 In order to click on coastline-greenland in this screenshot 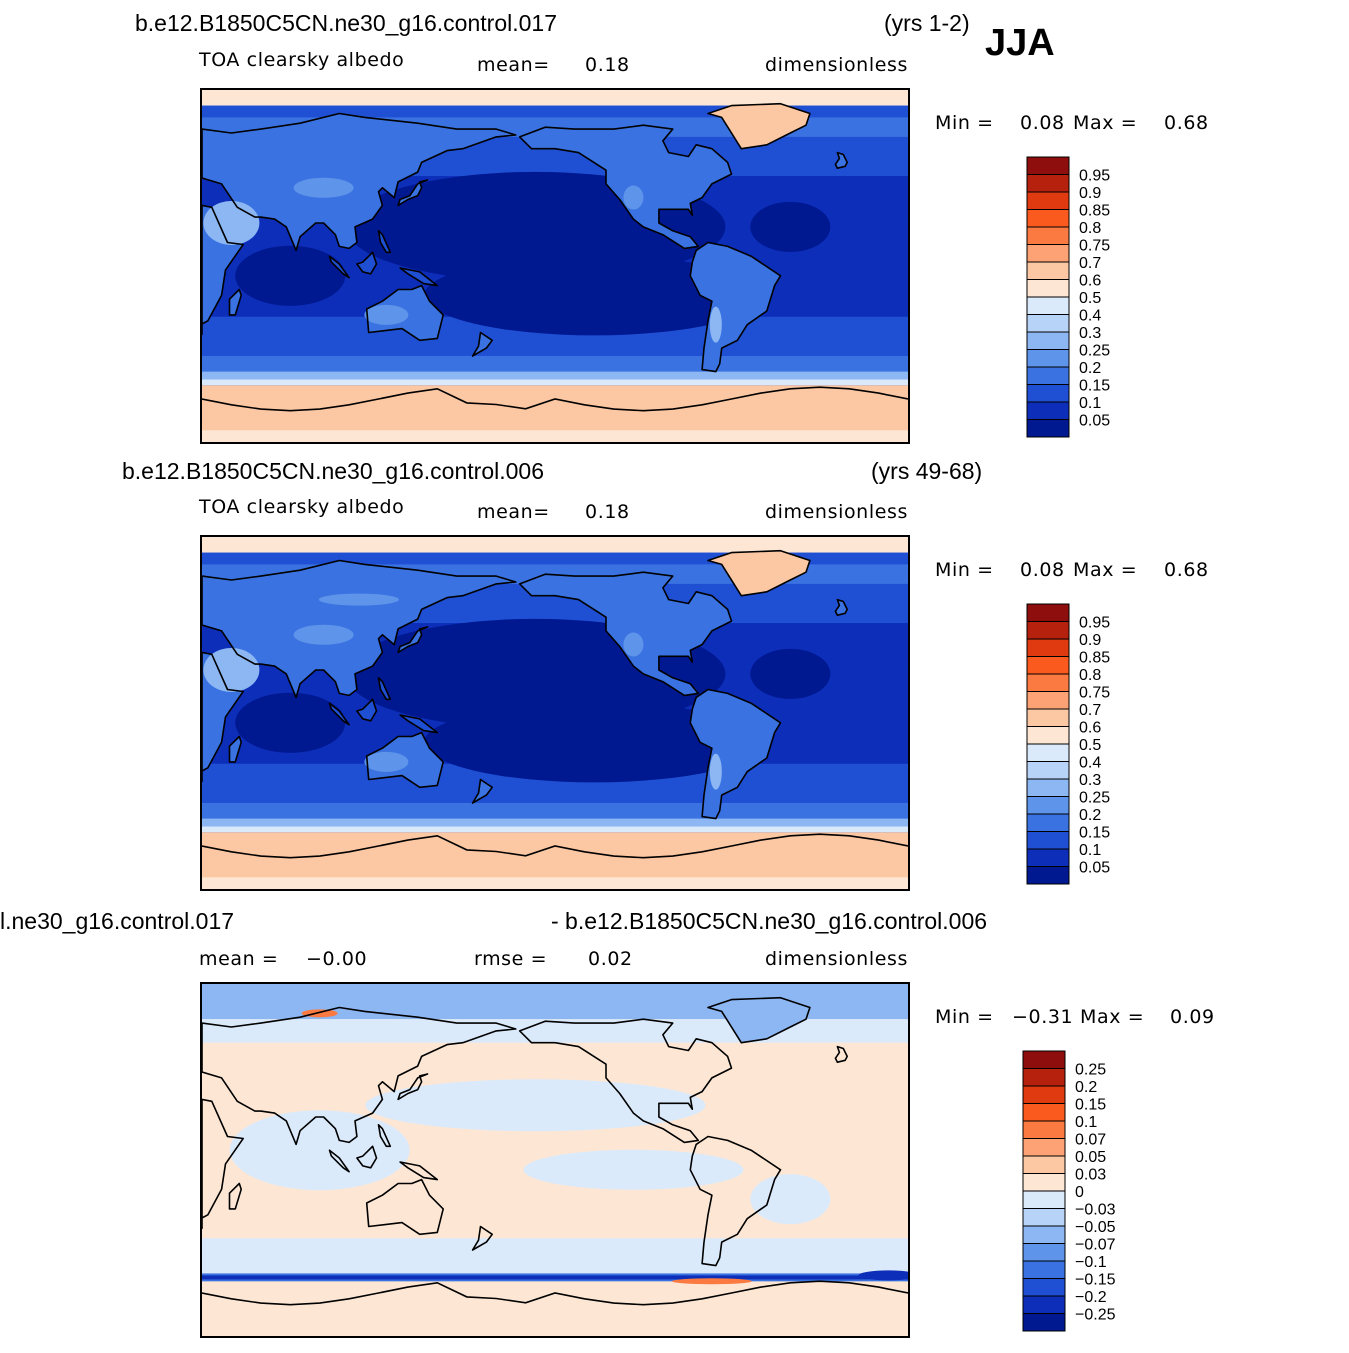, I will do `click(759, 573)`.